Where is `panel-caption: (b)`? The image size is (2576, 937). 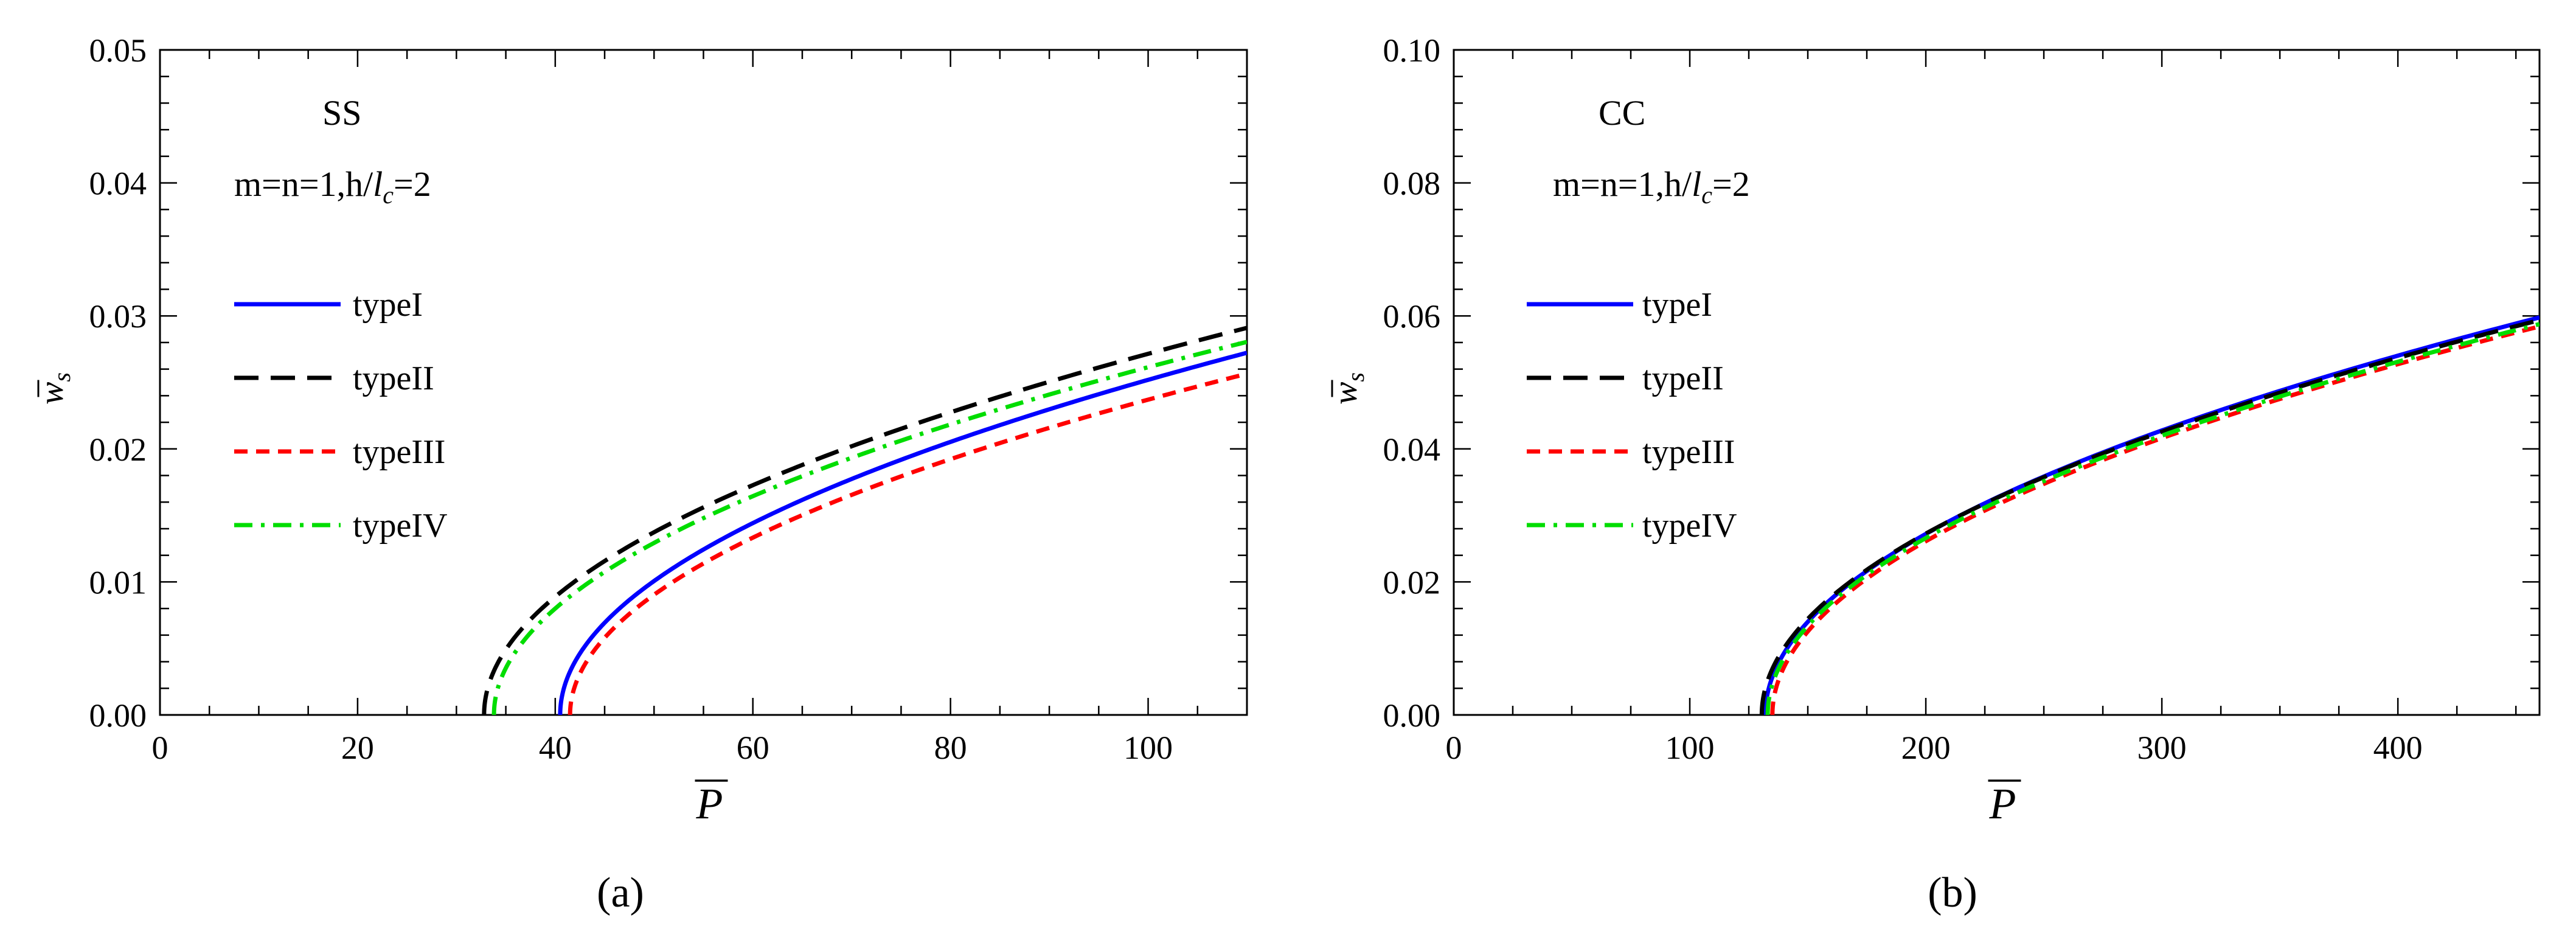 panel-caption: (b) is located at coordinates (1952, 893).